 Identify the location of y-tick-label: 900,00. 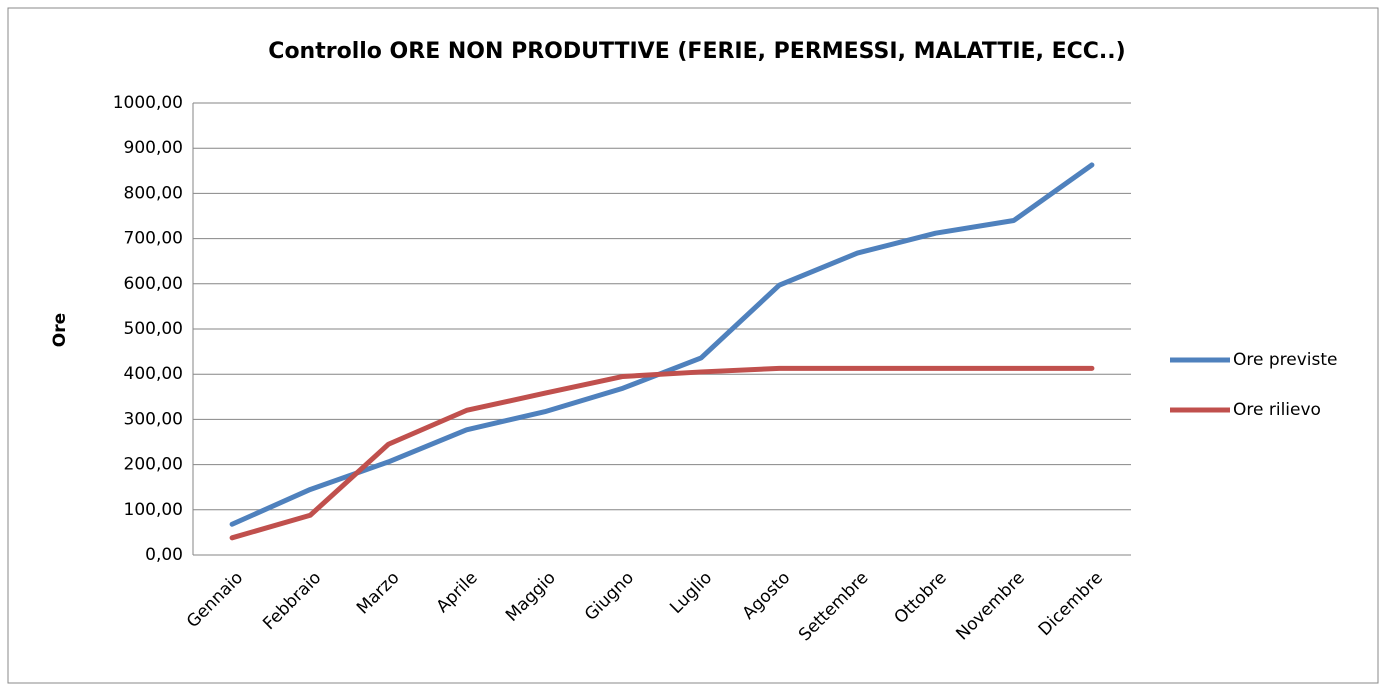
(153, 148).